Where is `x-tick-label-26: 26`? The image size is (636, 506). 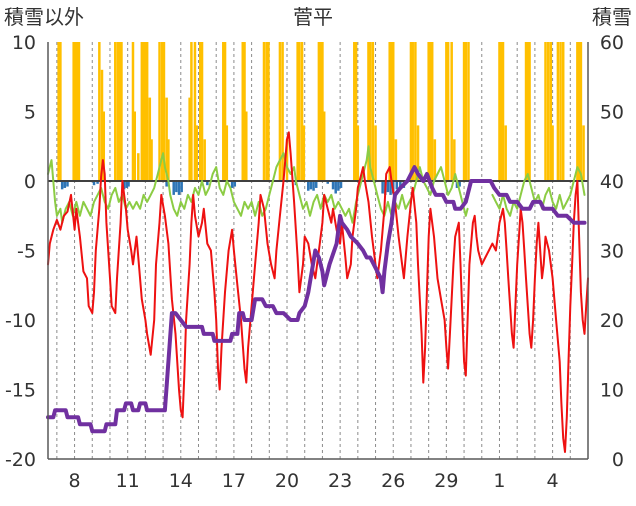 x-tick-label-26: 26 is located at coordinates (393, 481).